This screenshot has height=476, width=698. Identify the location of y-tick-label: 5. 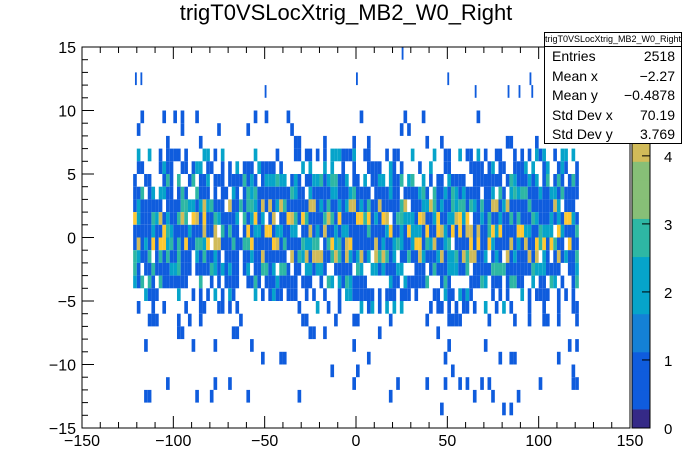
(71, 175).